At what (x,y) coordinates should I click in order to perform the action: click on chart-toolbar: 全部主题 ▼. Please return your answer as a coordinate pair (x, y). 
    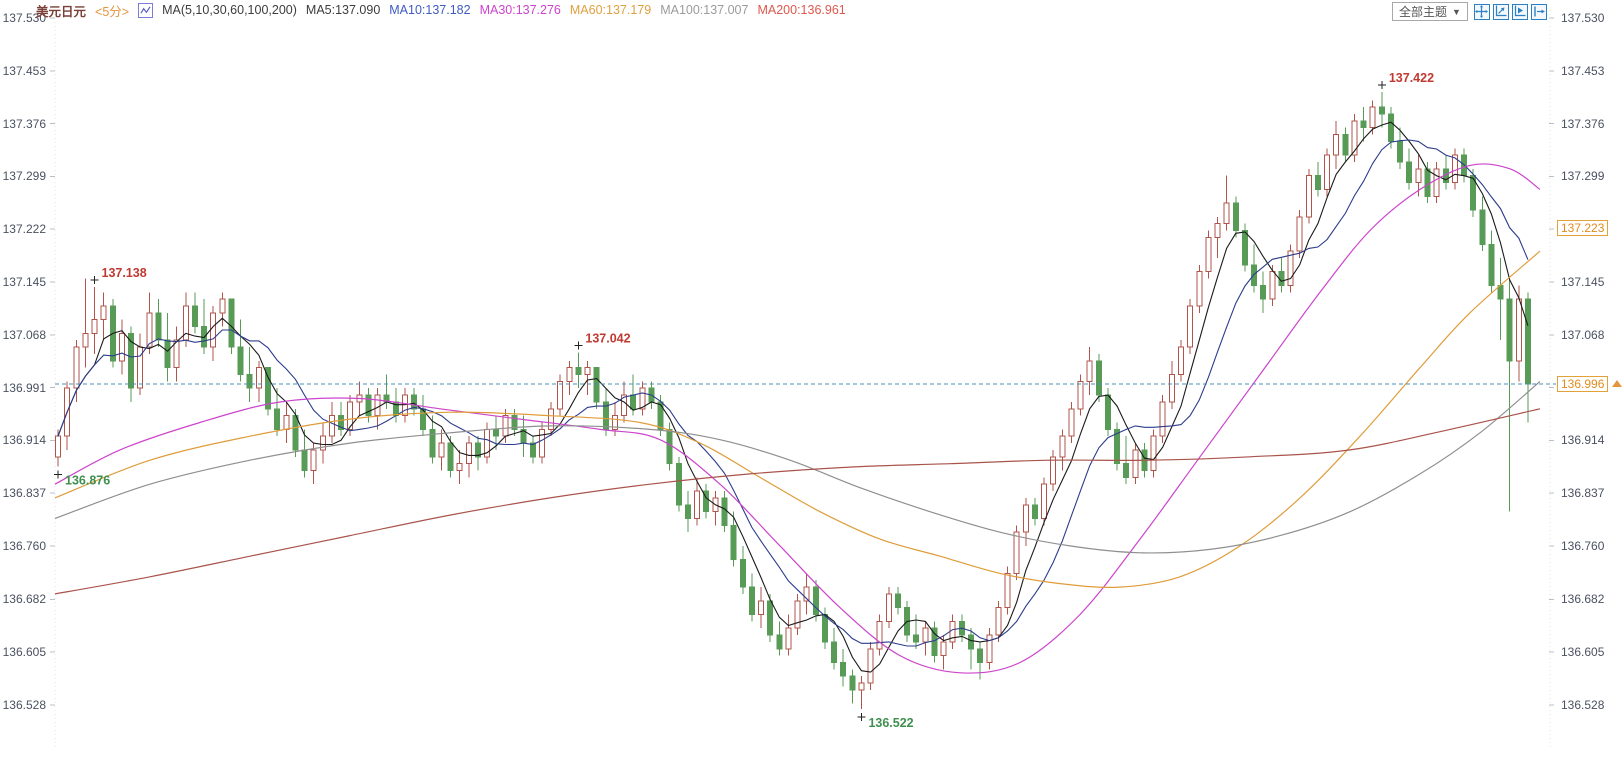
    Looking at the image, I should click on (1469, 11).